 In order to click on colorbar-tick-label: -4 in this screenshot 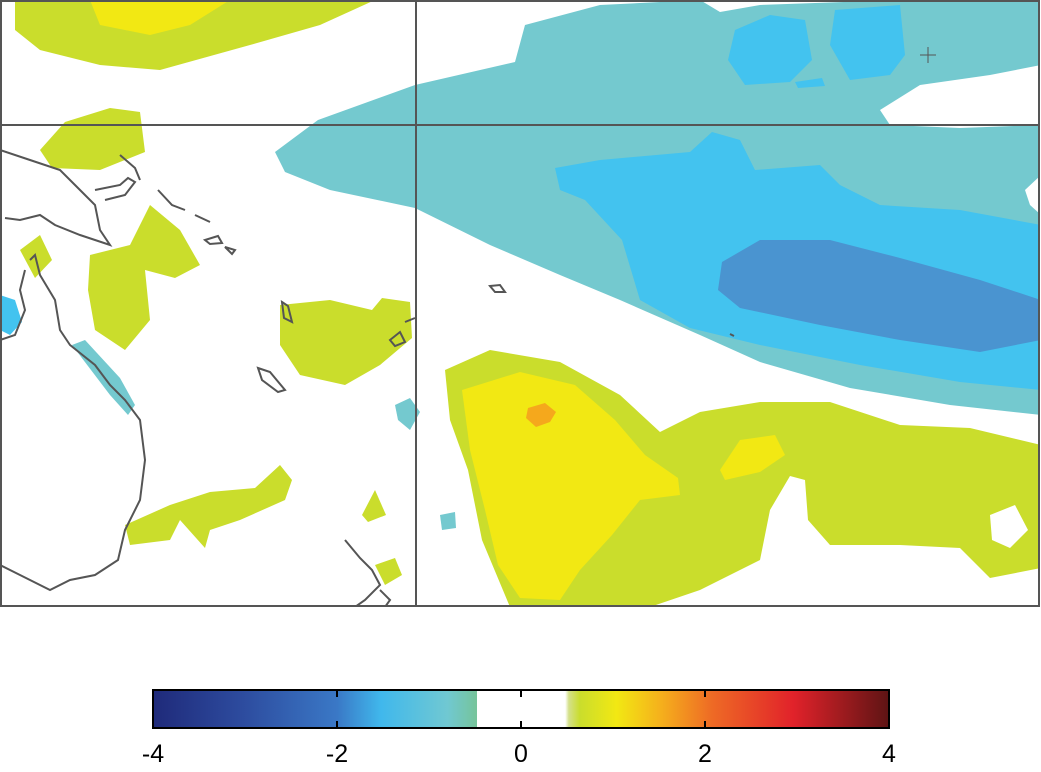, I will do `click(153, 754)`.